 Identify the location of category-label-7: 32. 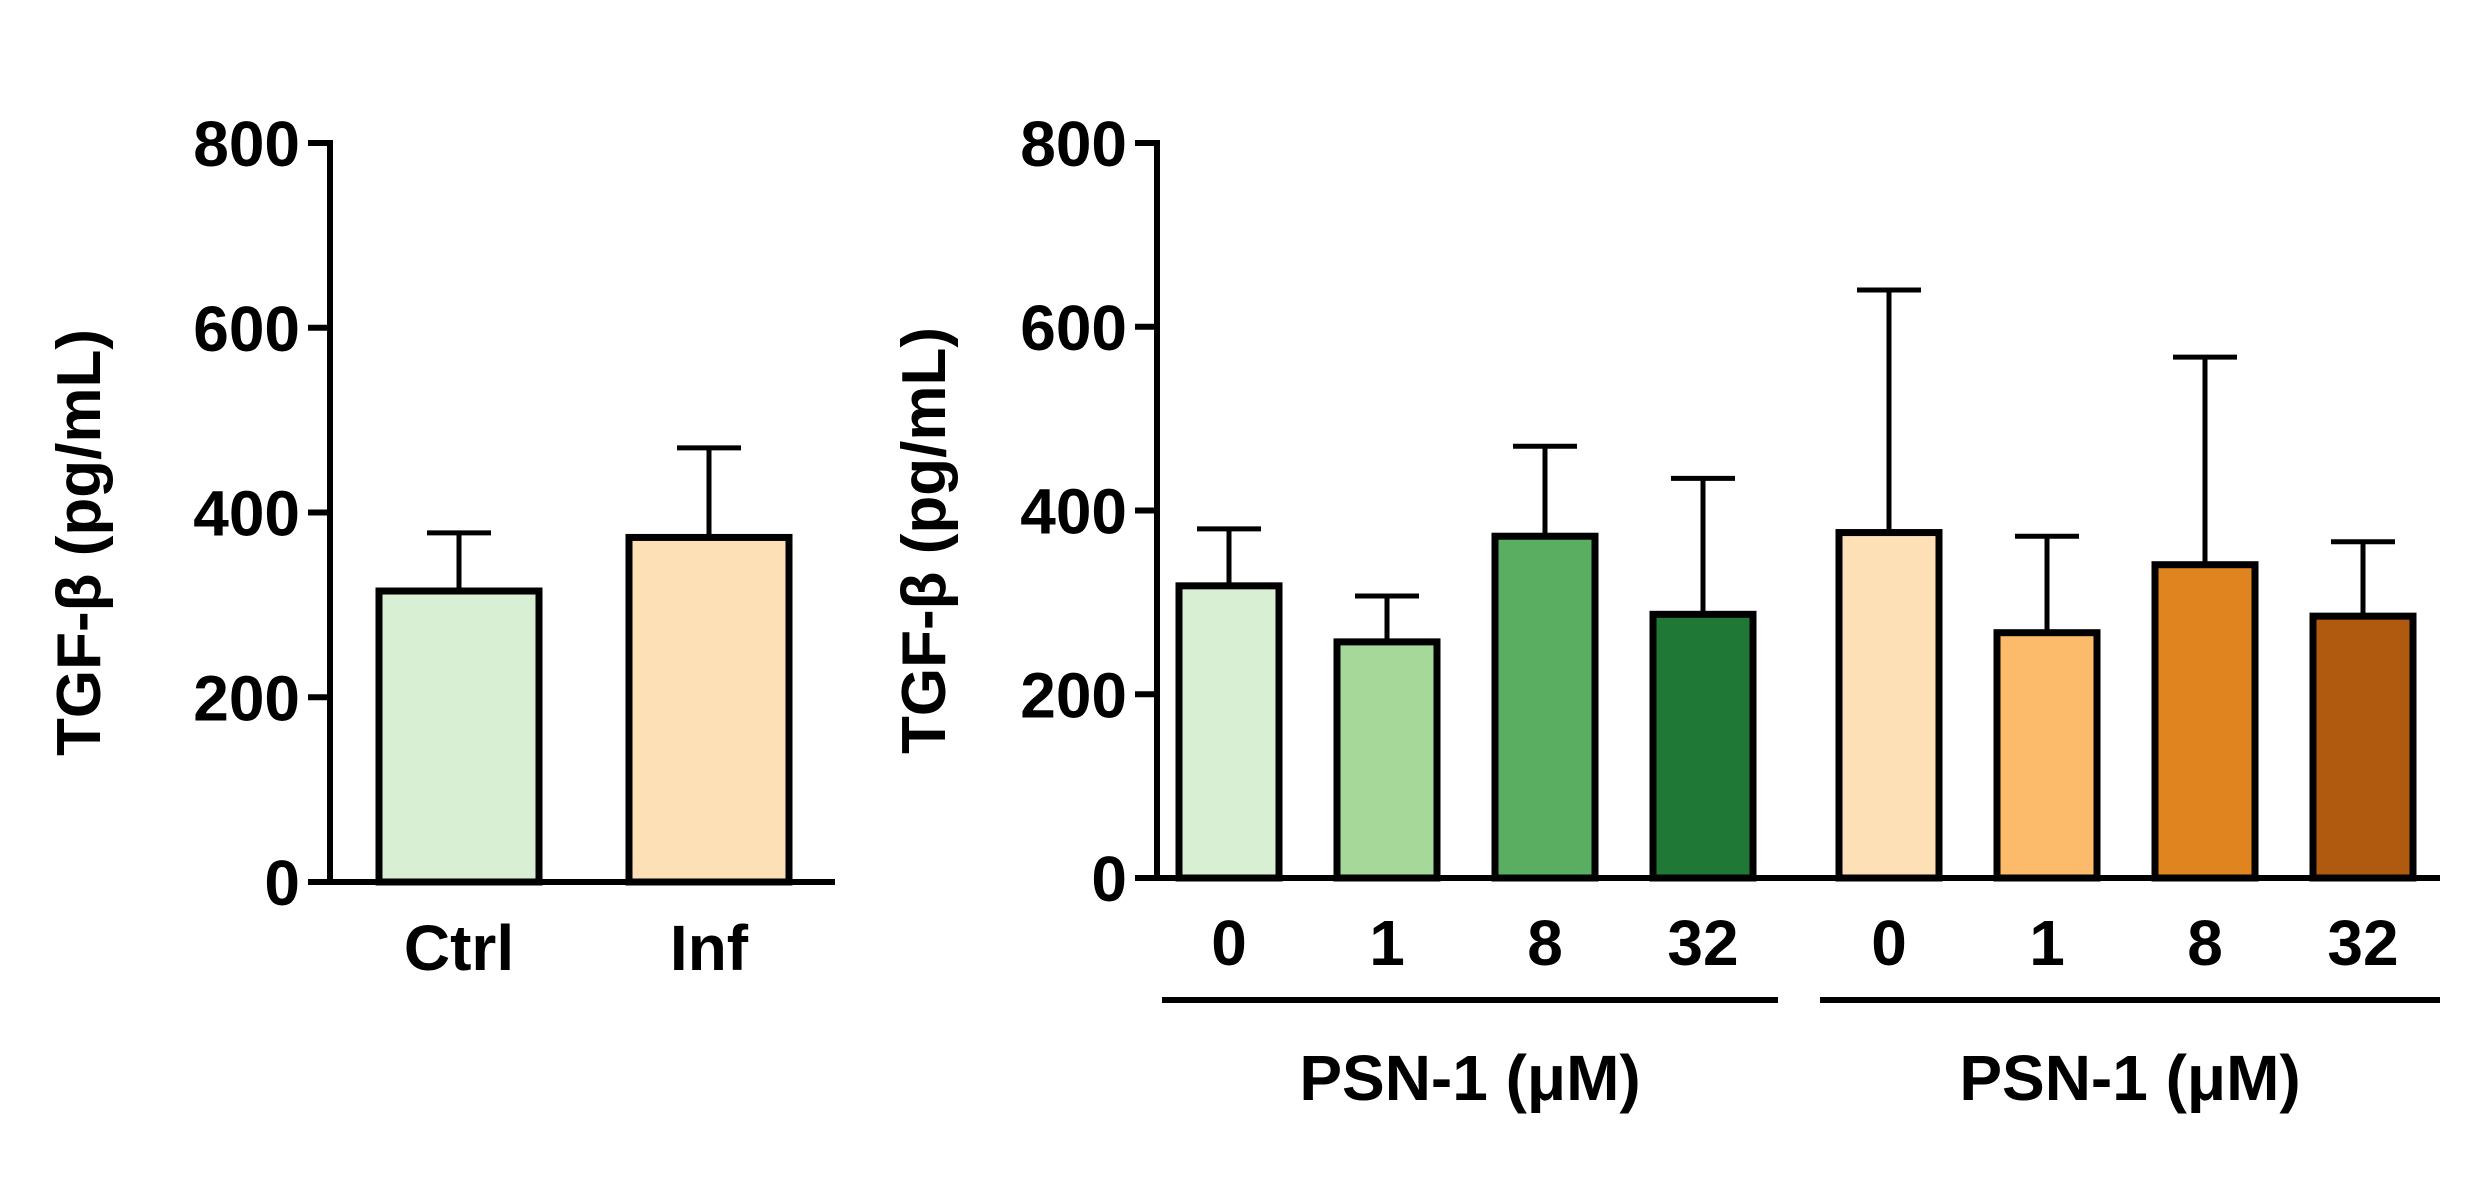
(2362, 943).